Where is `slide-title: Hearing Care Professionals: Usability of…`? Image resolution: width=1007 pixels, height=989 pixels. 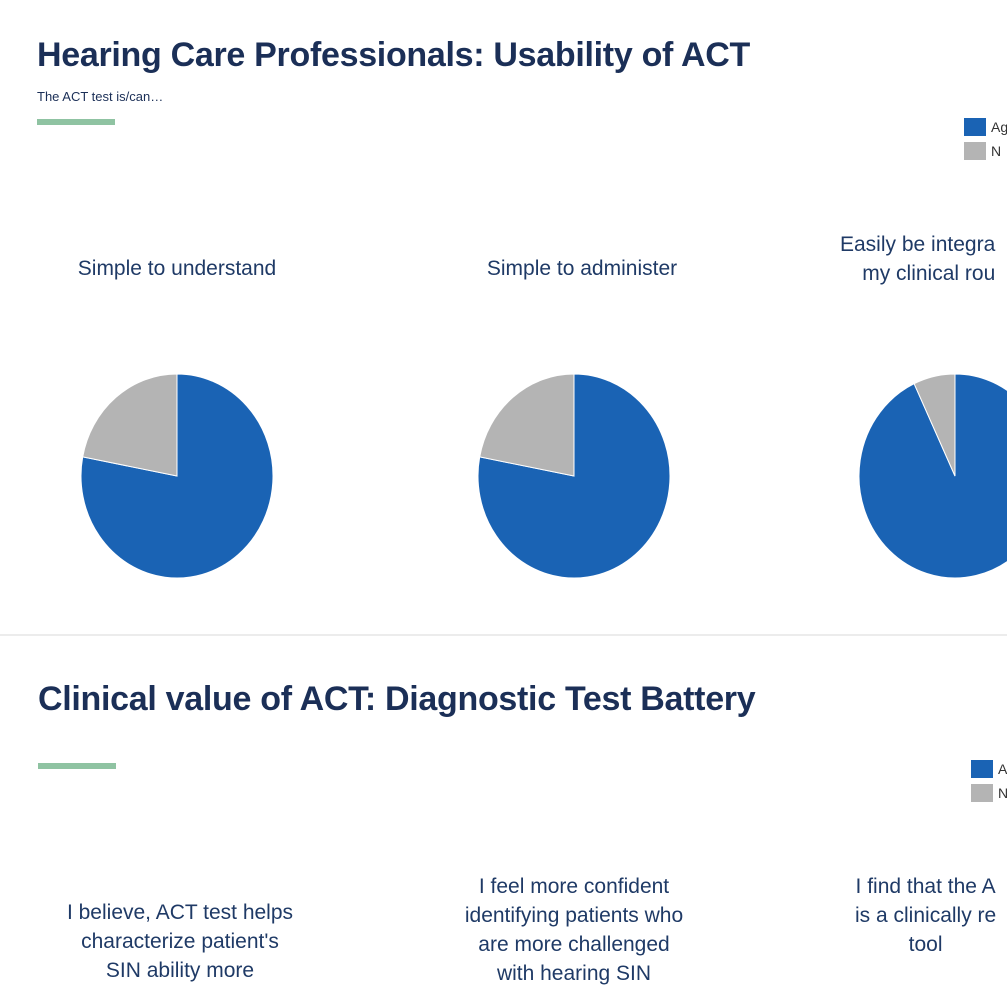
slide-title: Hearing Care Professionals: Usability of… is located at coordinates (393, 55).